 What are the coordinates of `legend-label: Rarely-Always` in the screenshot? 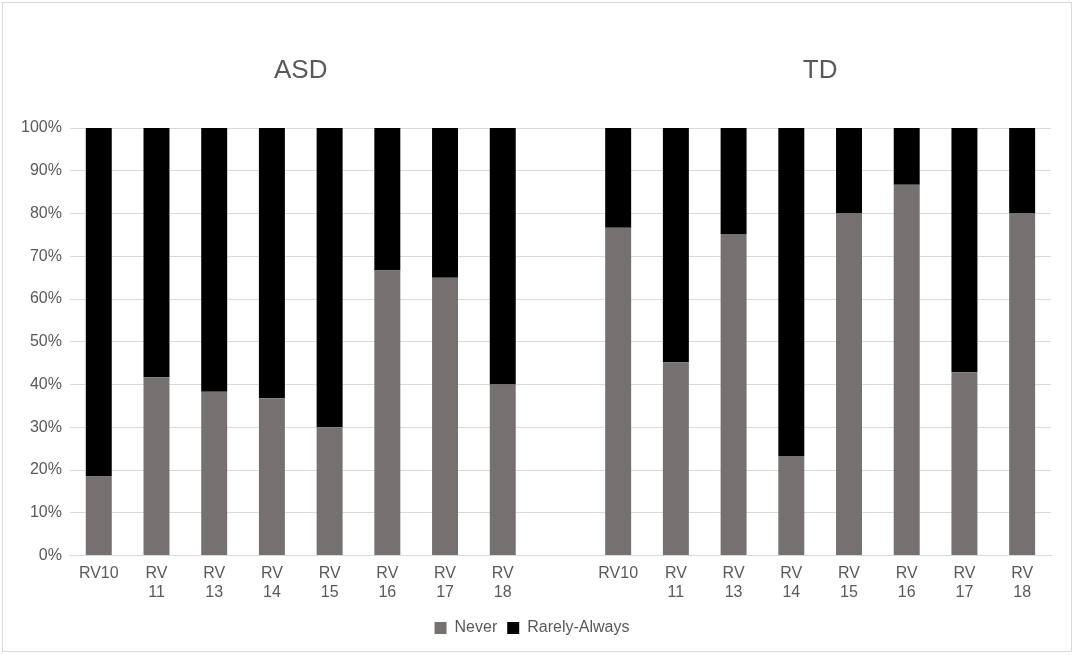 It's located at (578, 627).